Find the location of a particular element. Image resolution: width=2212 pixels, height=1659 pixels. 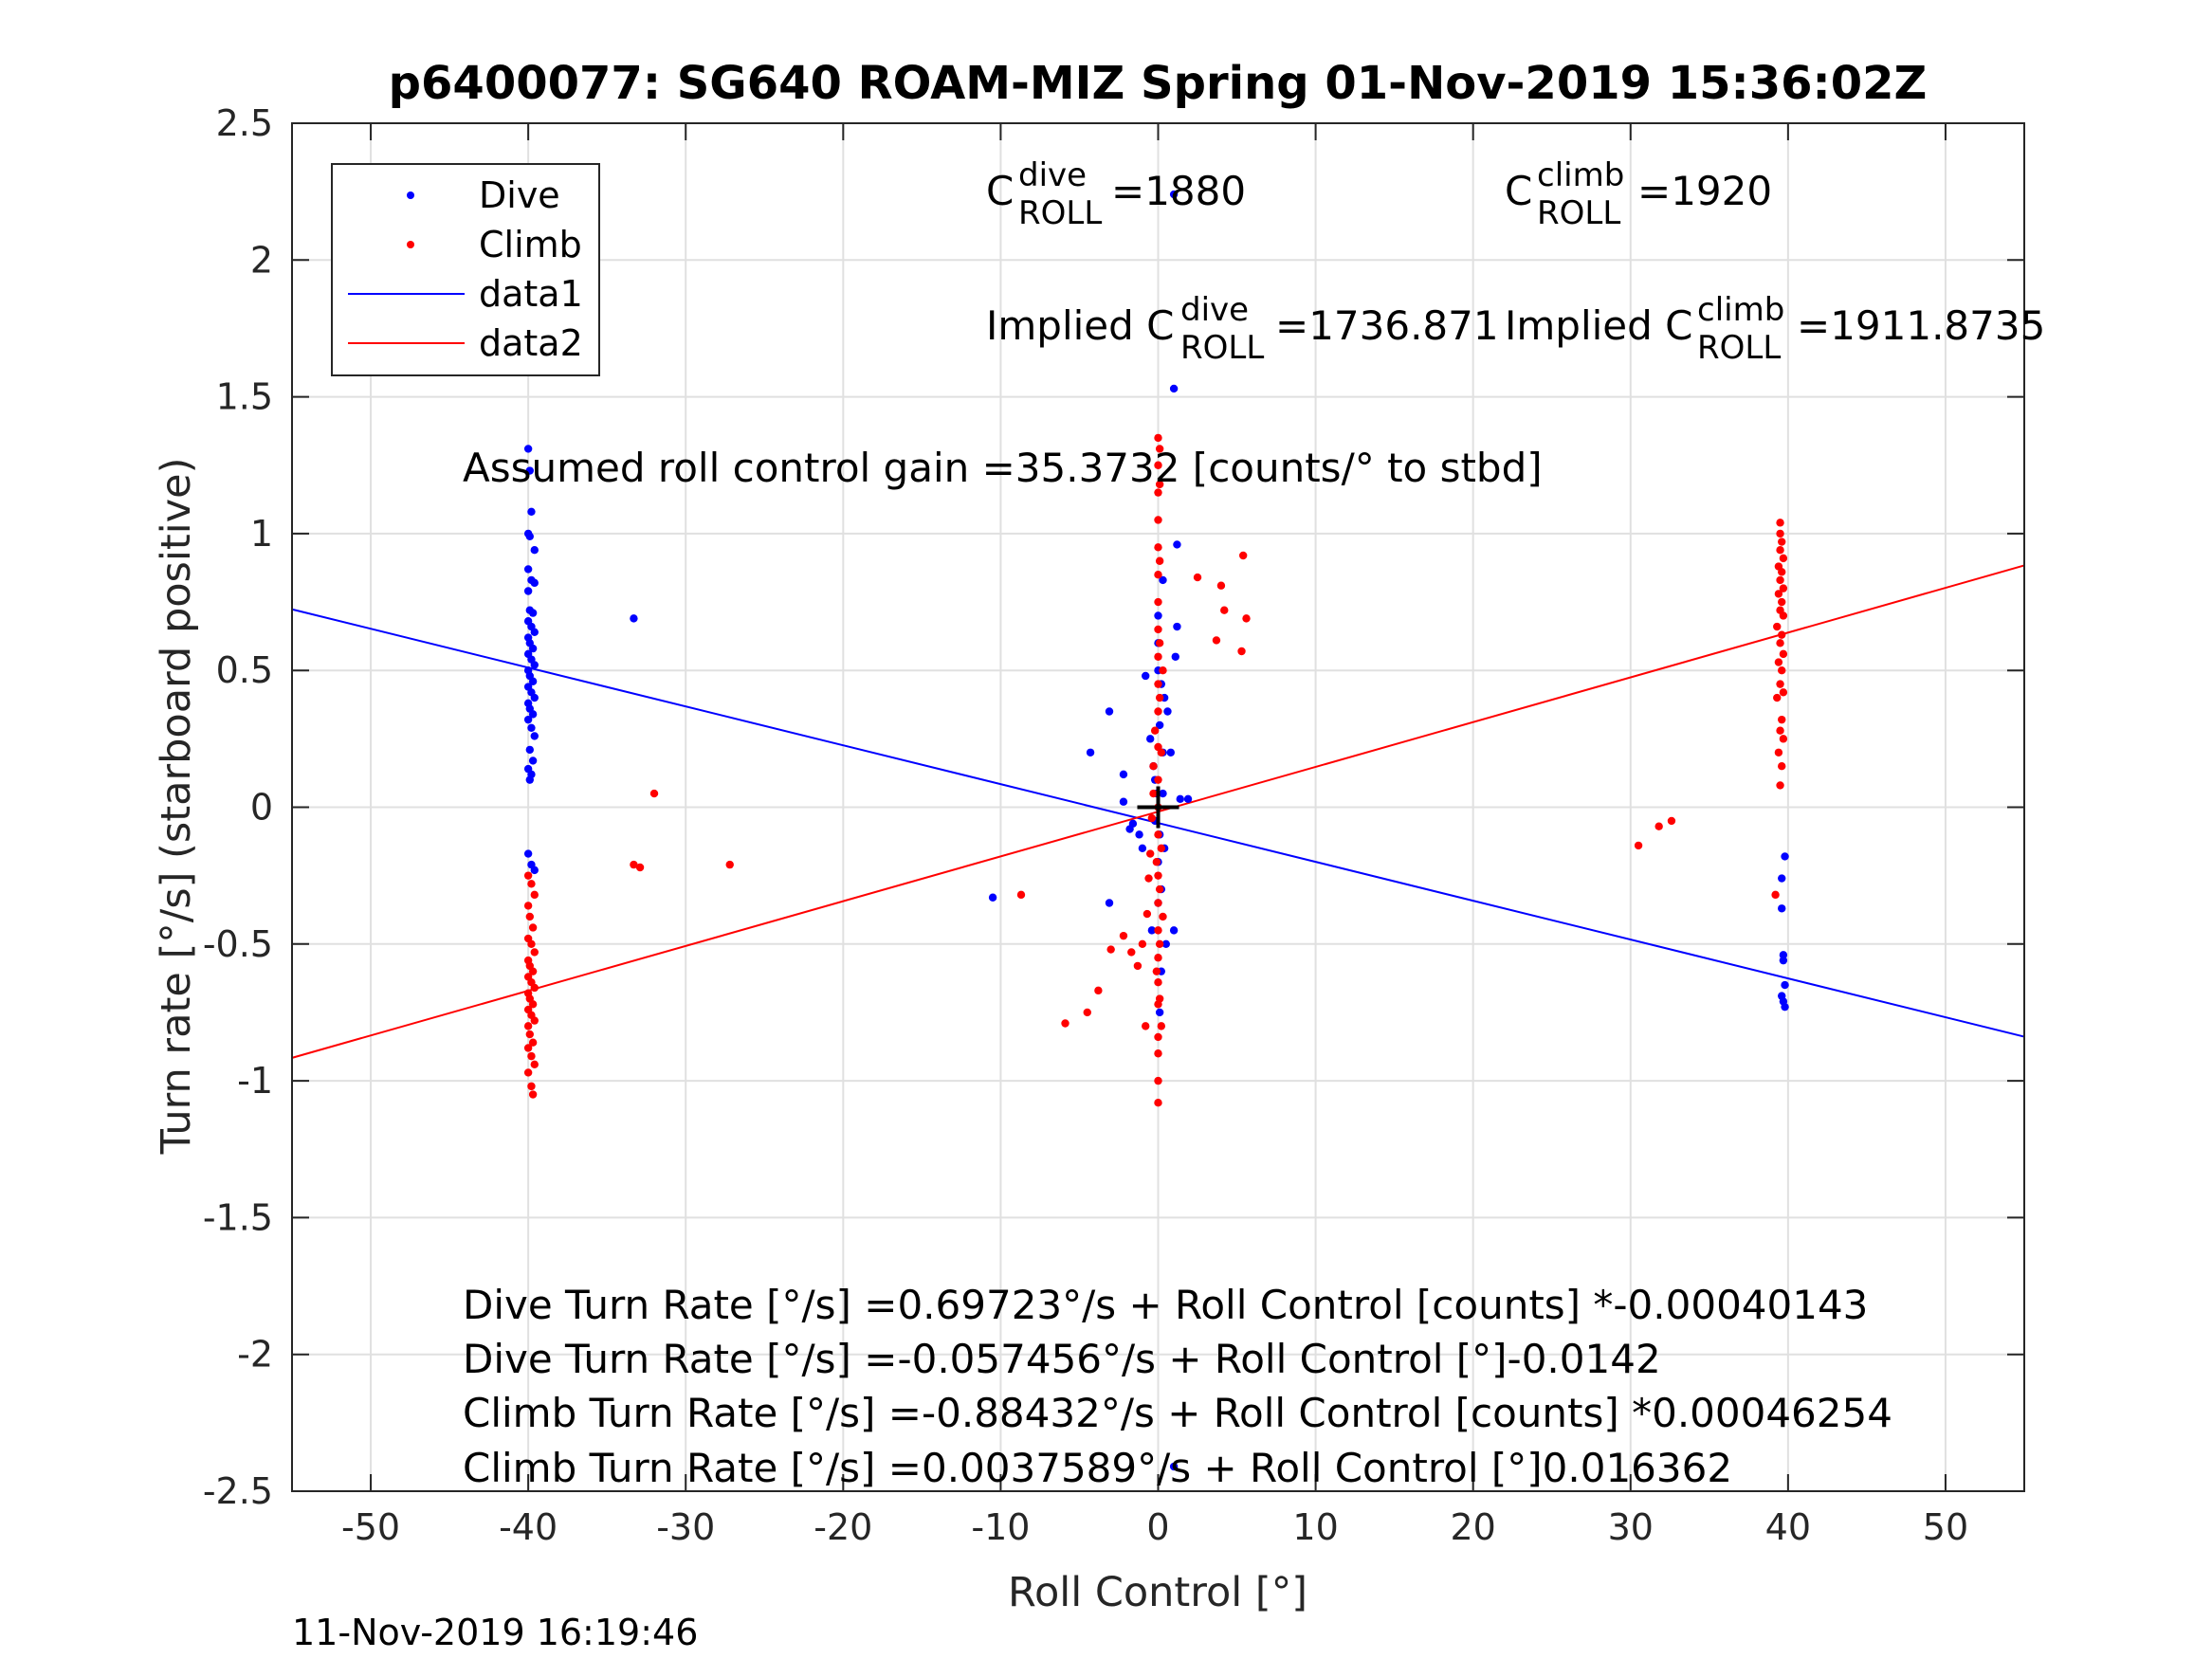

implied-climb-sub: ROLL is located at coordinates (1739, 348).